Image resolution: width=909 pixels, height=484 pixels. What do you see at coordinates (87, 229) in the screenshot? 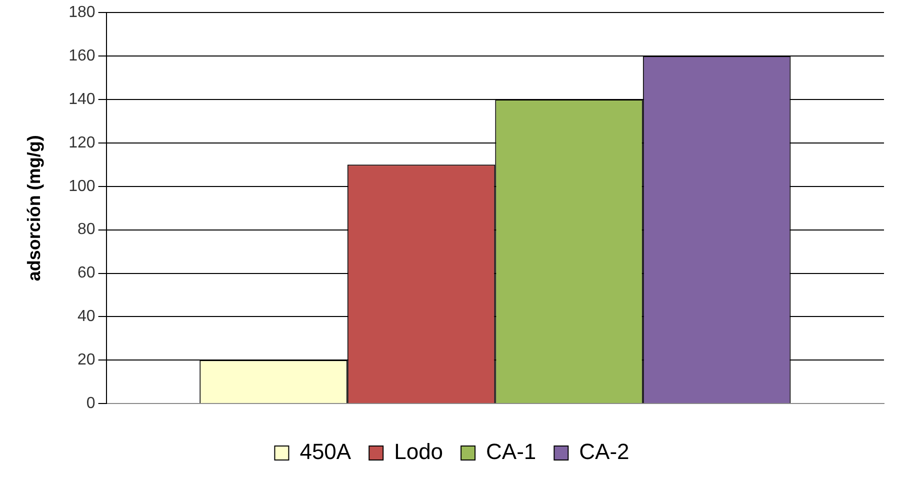
I see `y-tick-label: 80` at bounding box center [87, 229].